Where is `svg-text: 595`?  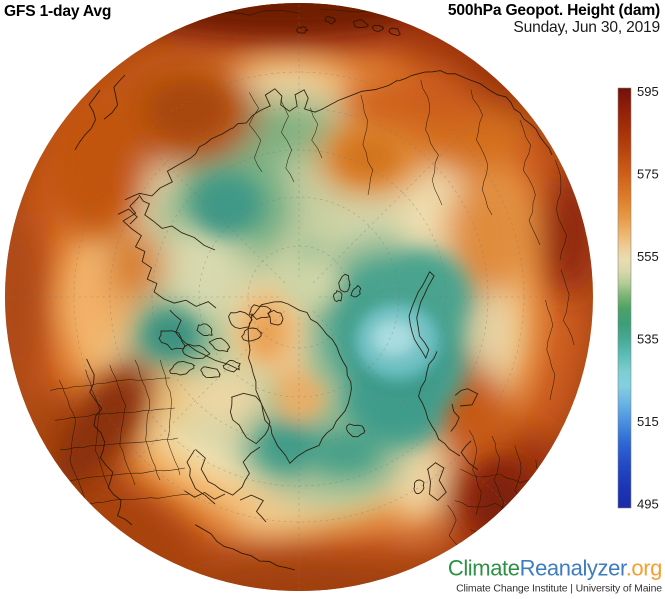 svg-text: 595 is located at coordinates (648, 91).